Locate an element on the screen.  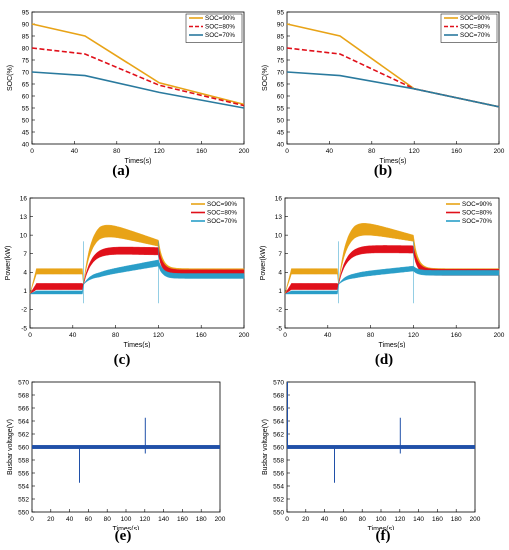
series-band is located at coordinates (137, 270).